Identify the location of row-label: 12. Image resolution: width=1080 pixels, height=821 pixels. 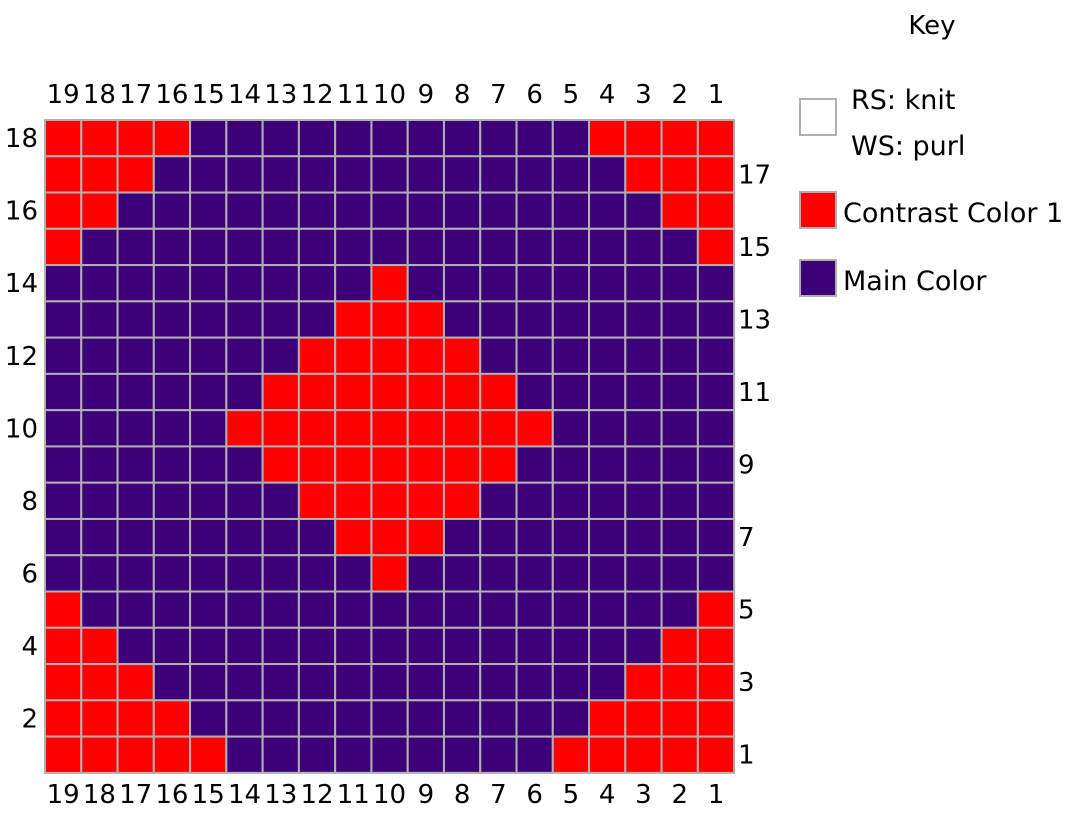
(21, 357).